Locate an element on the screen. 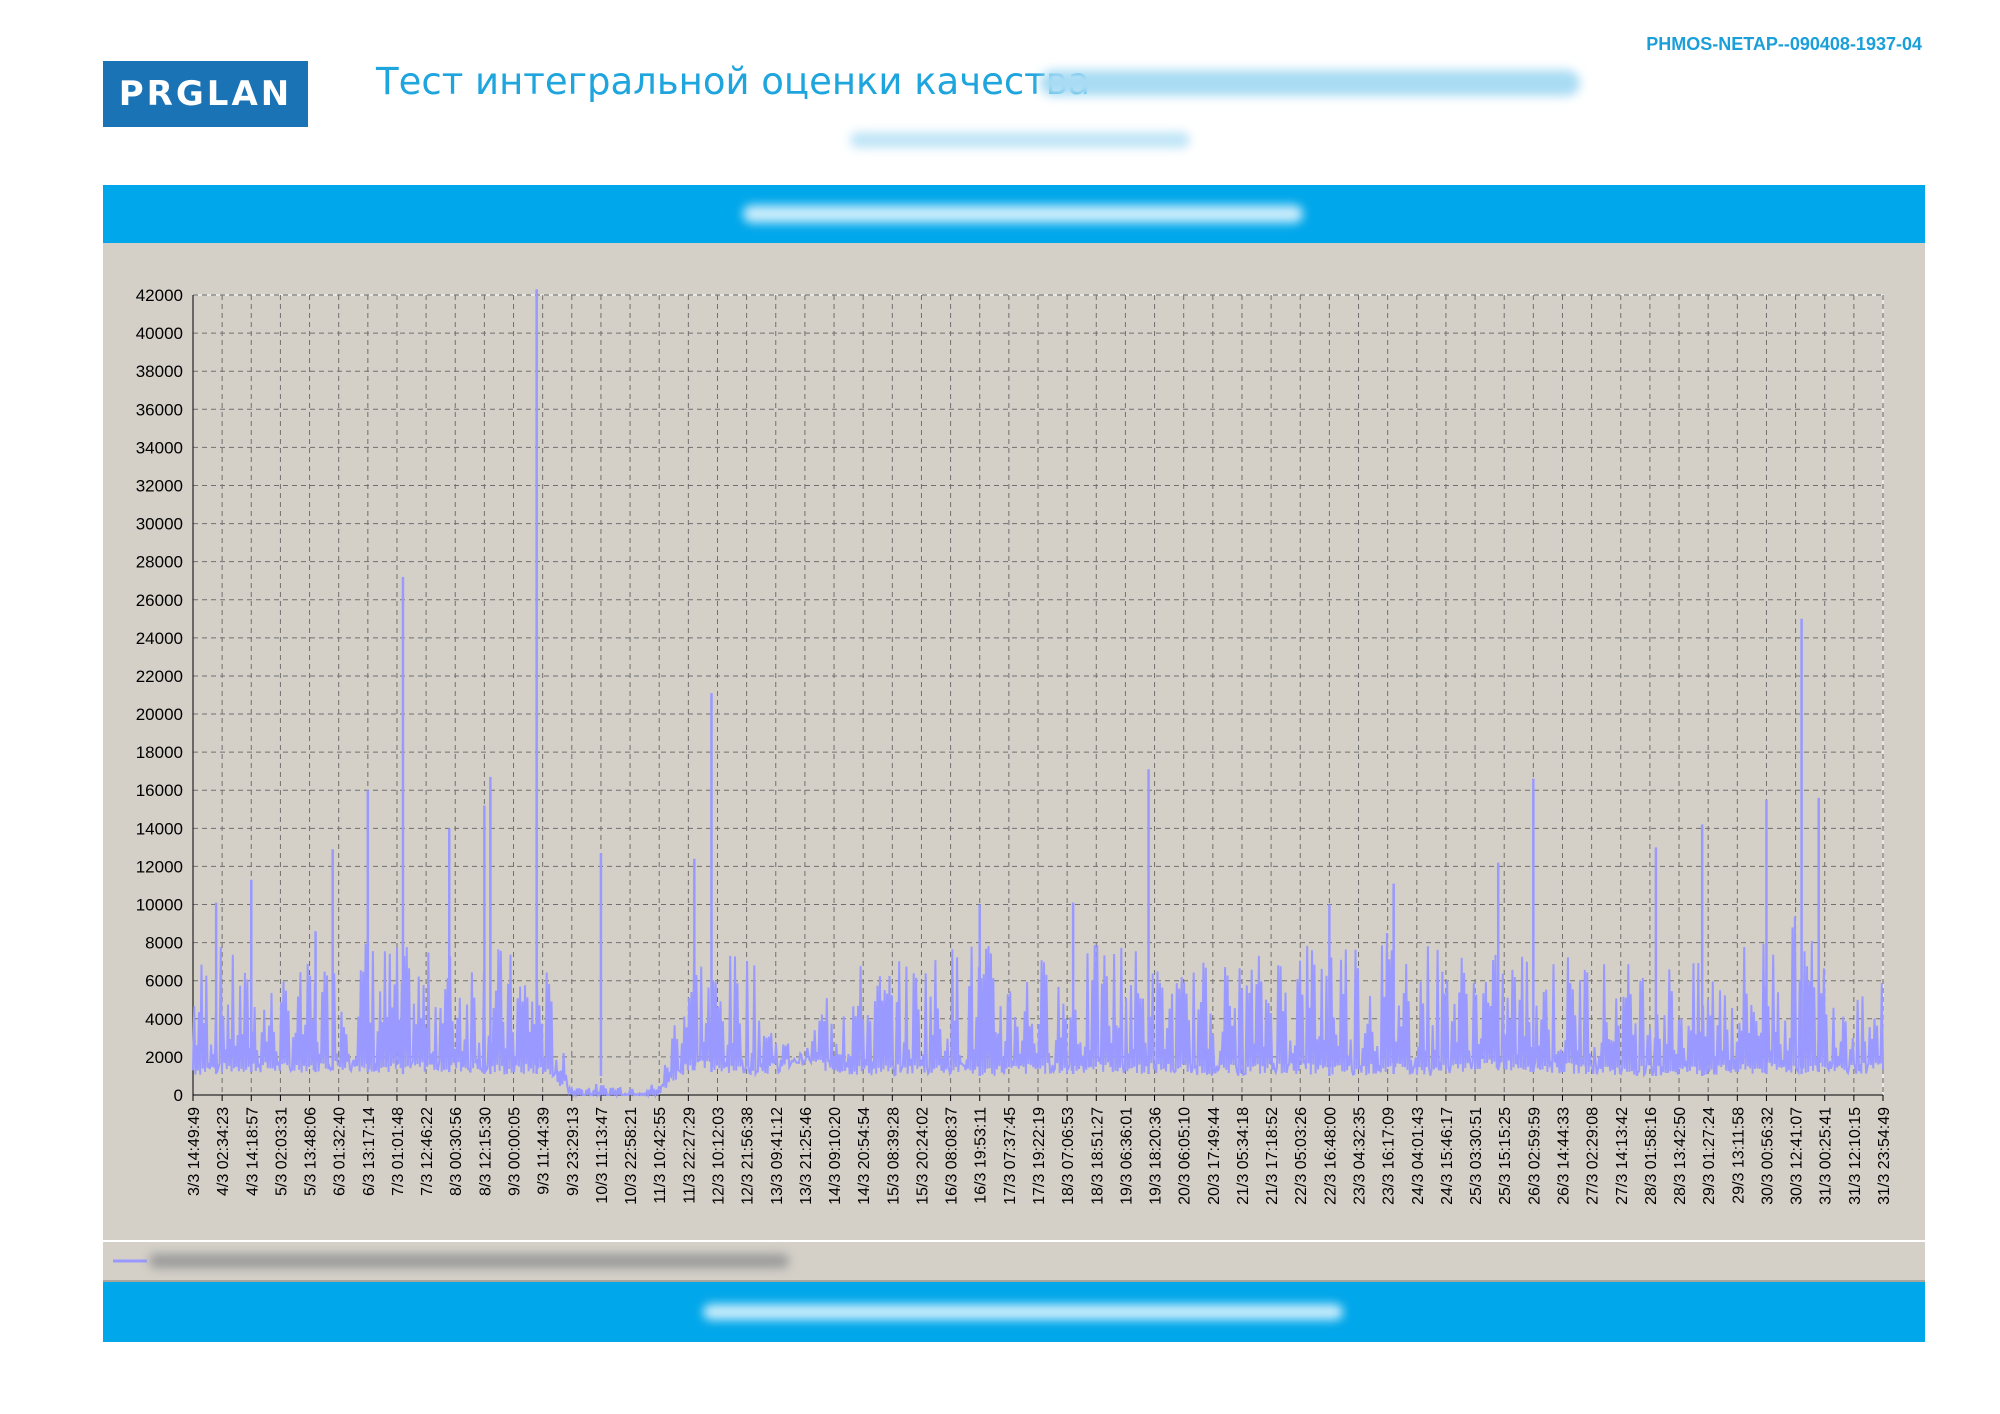  chart-header-band is located at coordinates (1014, 215).